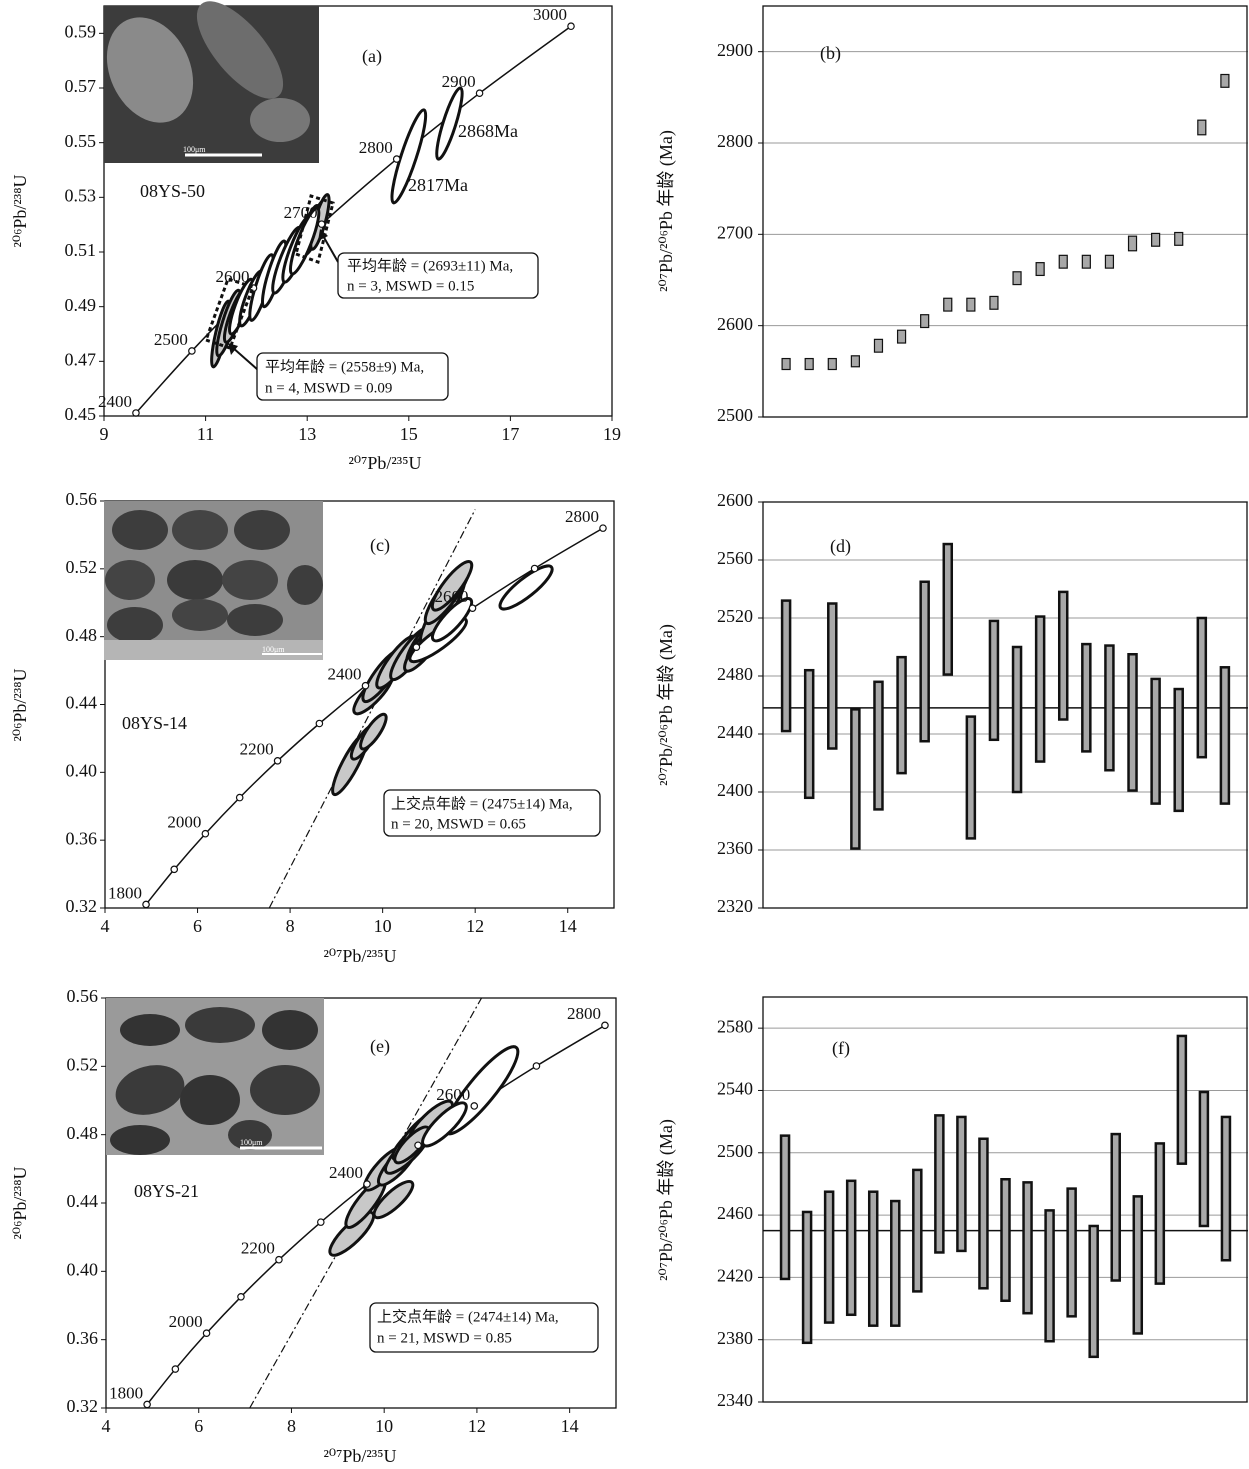  Describe the element at coordinates (735, 324) in the screenshot. I see `y-tick-label: 2600` at that location.